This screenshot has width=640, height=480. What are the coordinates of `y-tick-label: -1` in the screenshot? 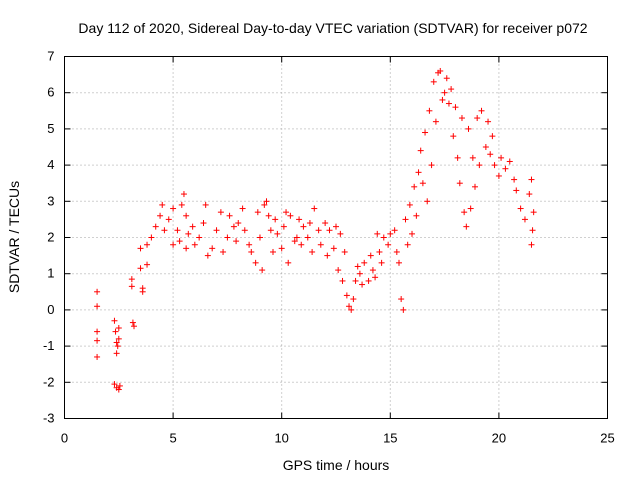 It's located at (49, 345).